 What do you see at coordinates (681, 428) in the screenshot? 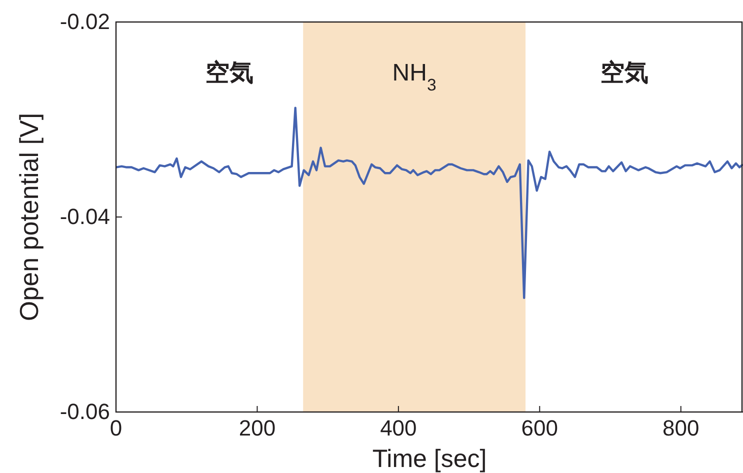
I see `x-tick-label: 800` at bounding box center [681, 428].